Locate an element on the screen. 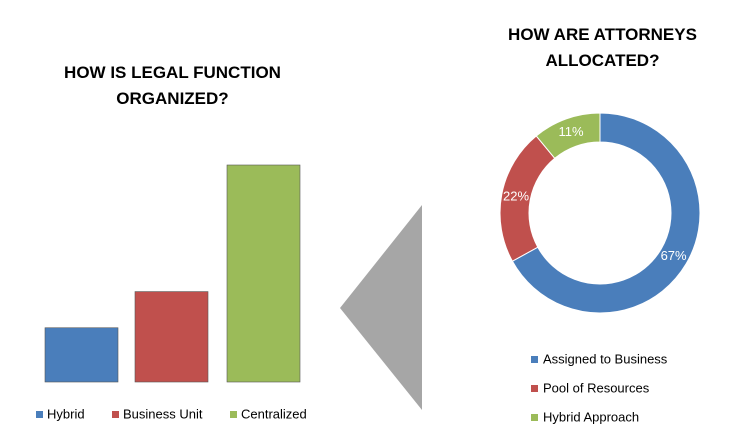 The height and width of the screenshot is (445, 742). legend-label: Pool of Resources is located at coordinates (596, 387).